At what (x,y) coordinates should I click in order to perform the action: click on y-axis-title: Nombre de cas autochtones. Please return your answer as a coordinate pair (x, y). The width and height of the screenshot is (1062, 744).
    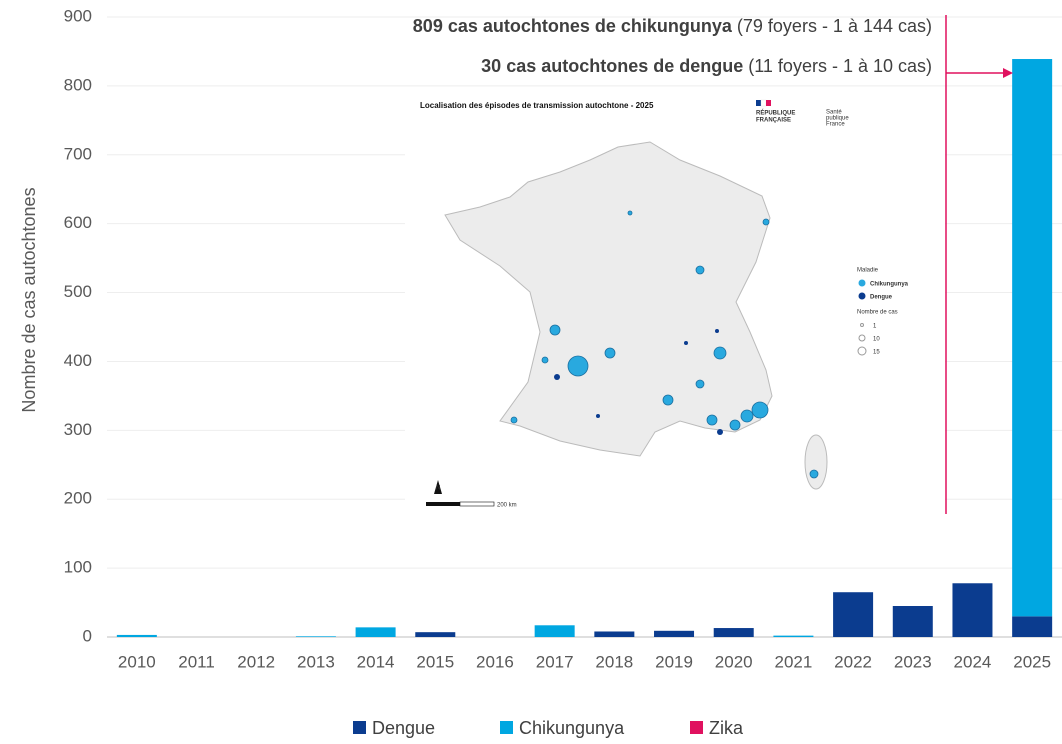
    Looking at the image, I should click on (29, 299).